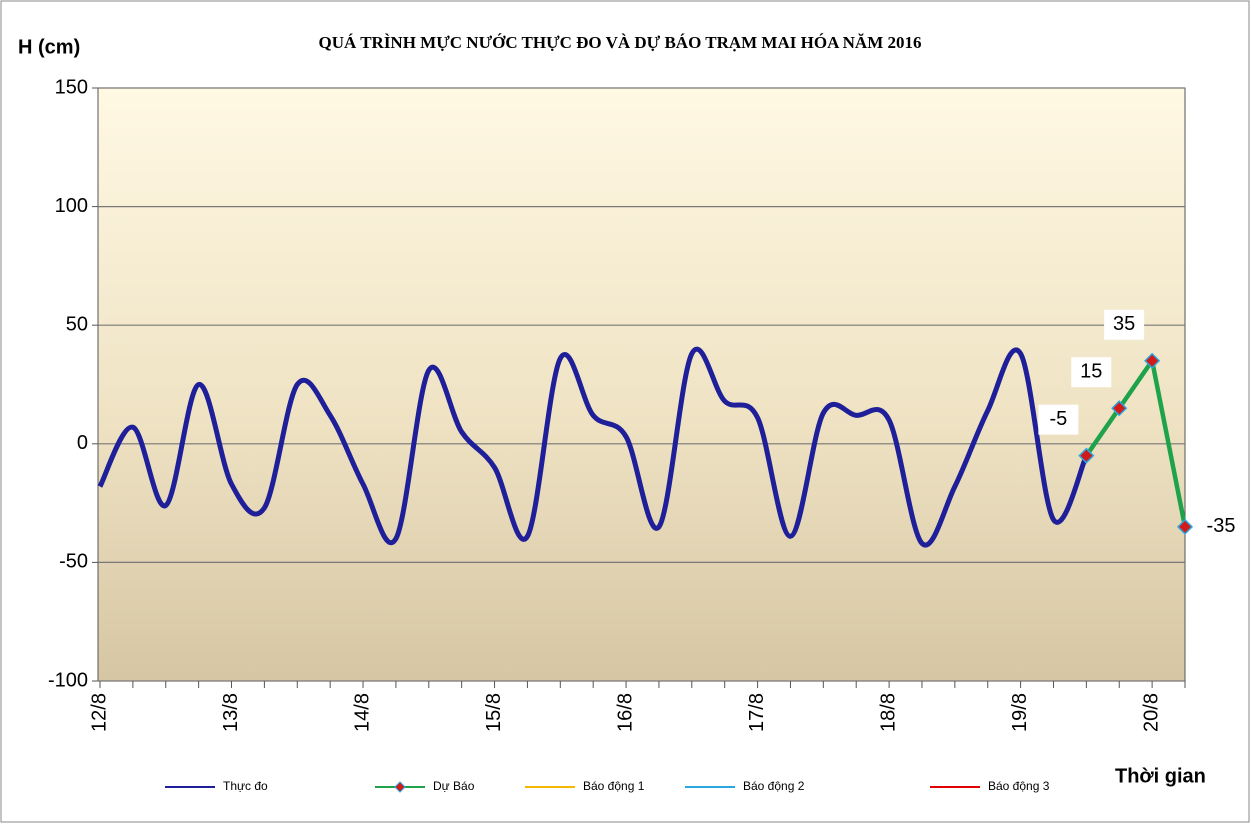  Describe the element at coordinates (1151, 712) in the screenshot. I see `x-tick-label: 20/8` at that location.